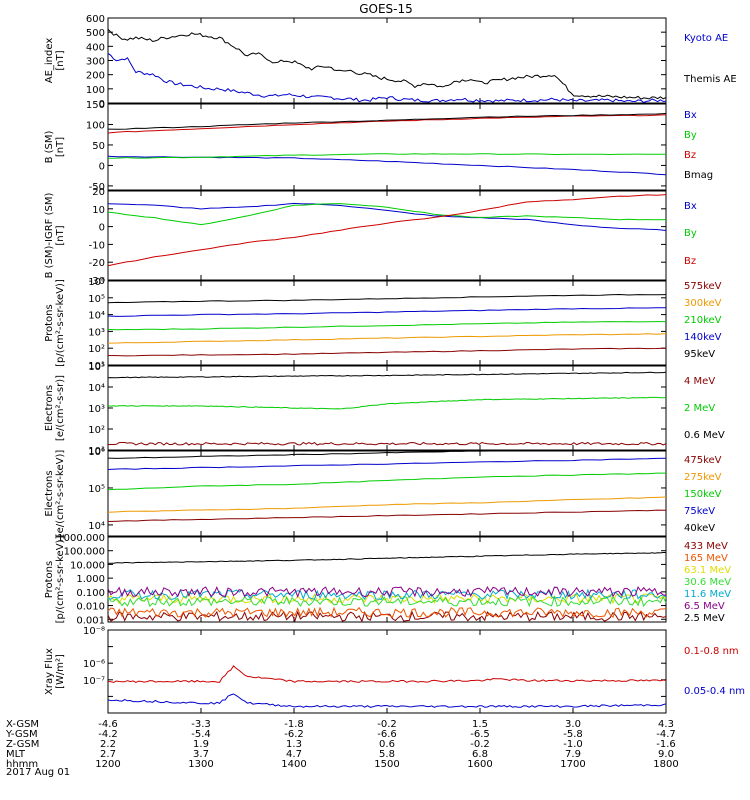 The image size is (750, 800). What do you see at coordinates (49, 61) in the screenshot?
I see `y-axis-label: AE_index` at bounding box center [49, 61].